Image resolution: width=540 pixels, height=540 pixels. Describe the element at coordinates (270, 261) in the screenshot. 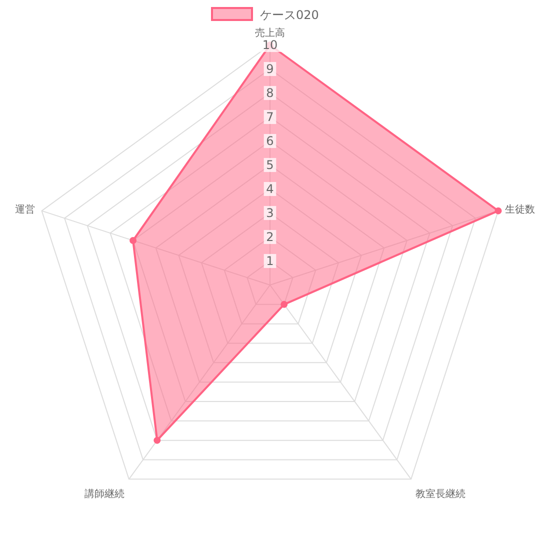

I see `y-tick-label: 1` at that location.